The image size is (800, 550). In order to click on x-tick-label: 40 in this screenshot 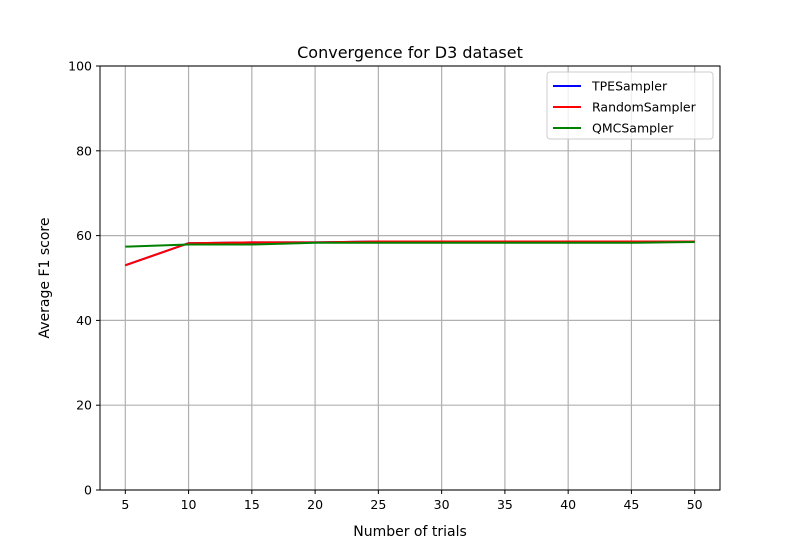, I will do `click(568, 504)`.